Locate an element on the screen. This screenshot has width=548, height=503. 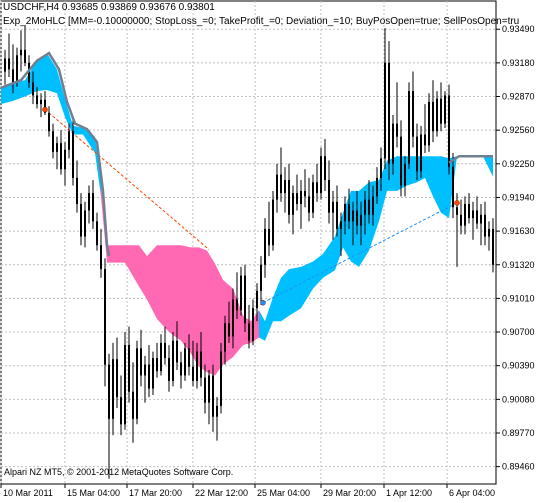
price-label: 0.90390 is located at coordinates (518, 366).